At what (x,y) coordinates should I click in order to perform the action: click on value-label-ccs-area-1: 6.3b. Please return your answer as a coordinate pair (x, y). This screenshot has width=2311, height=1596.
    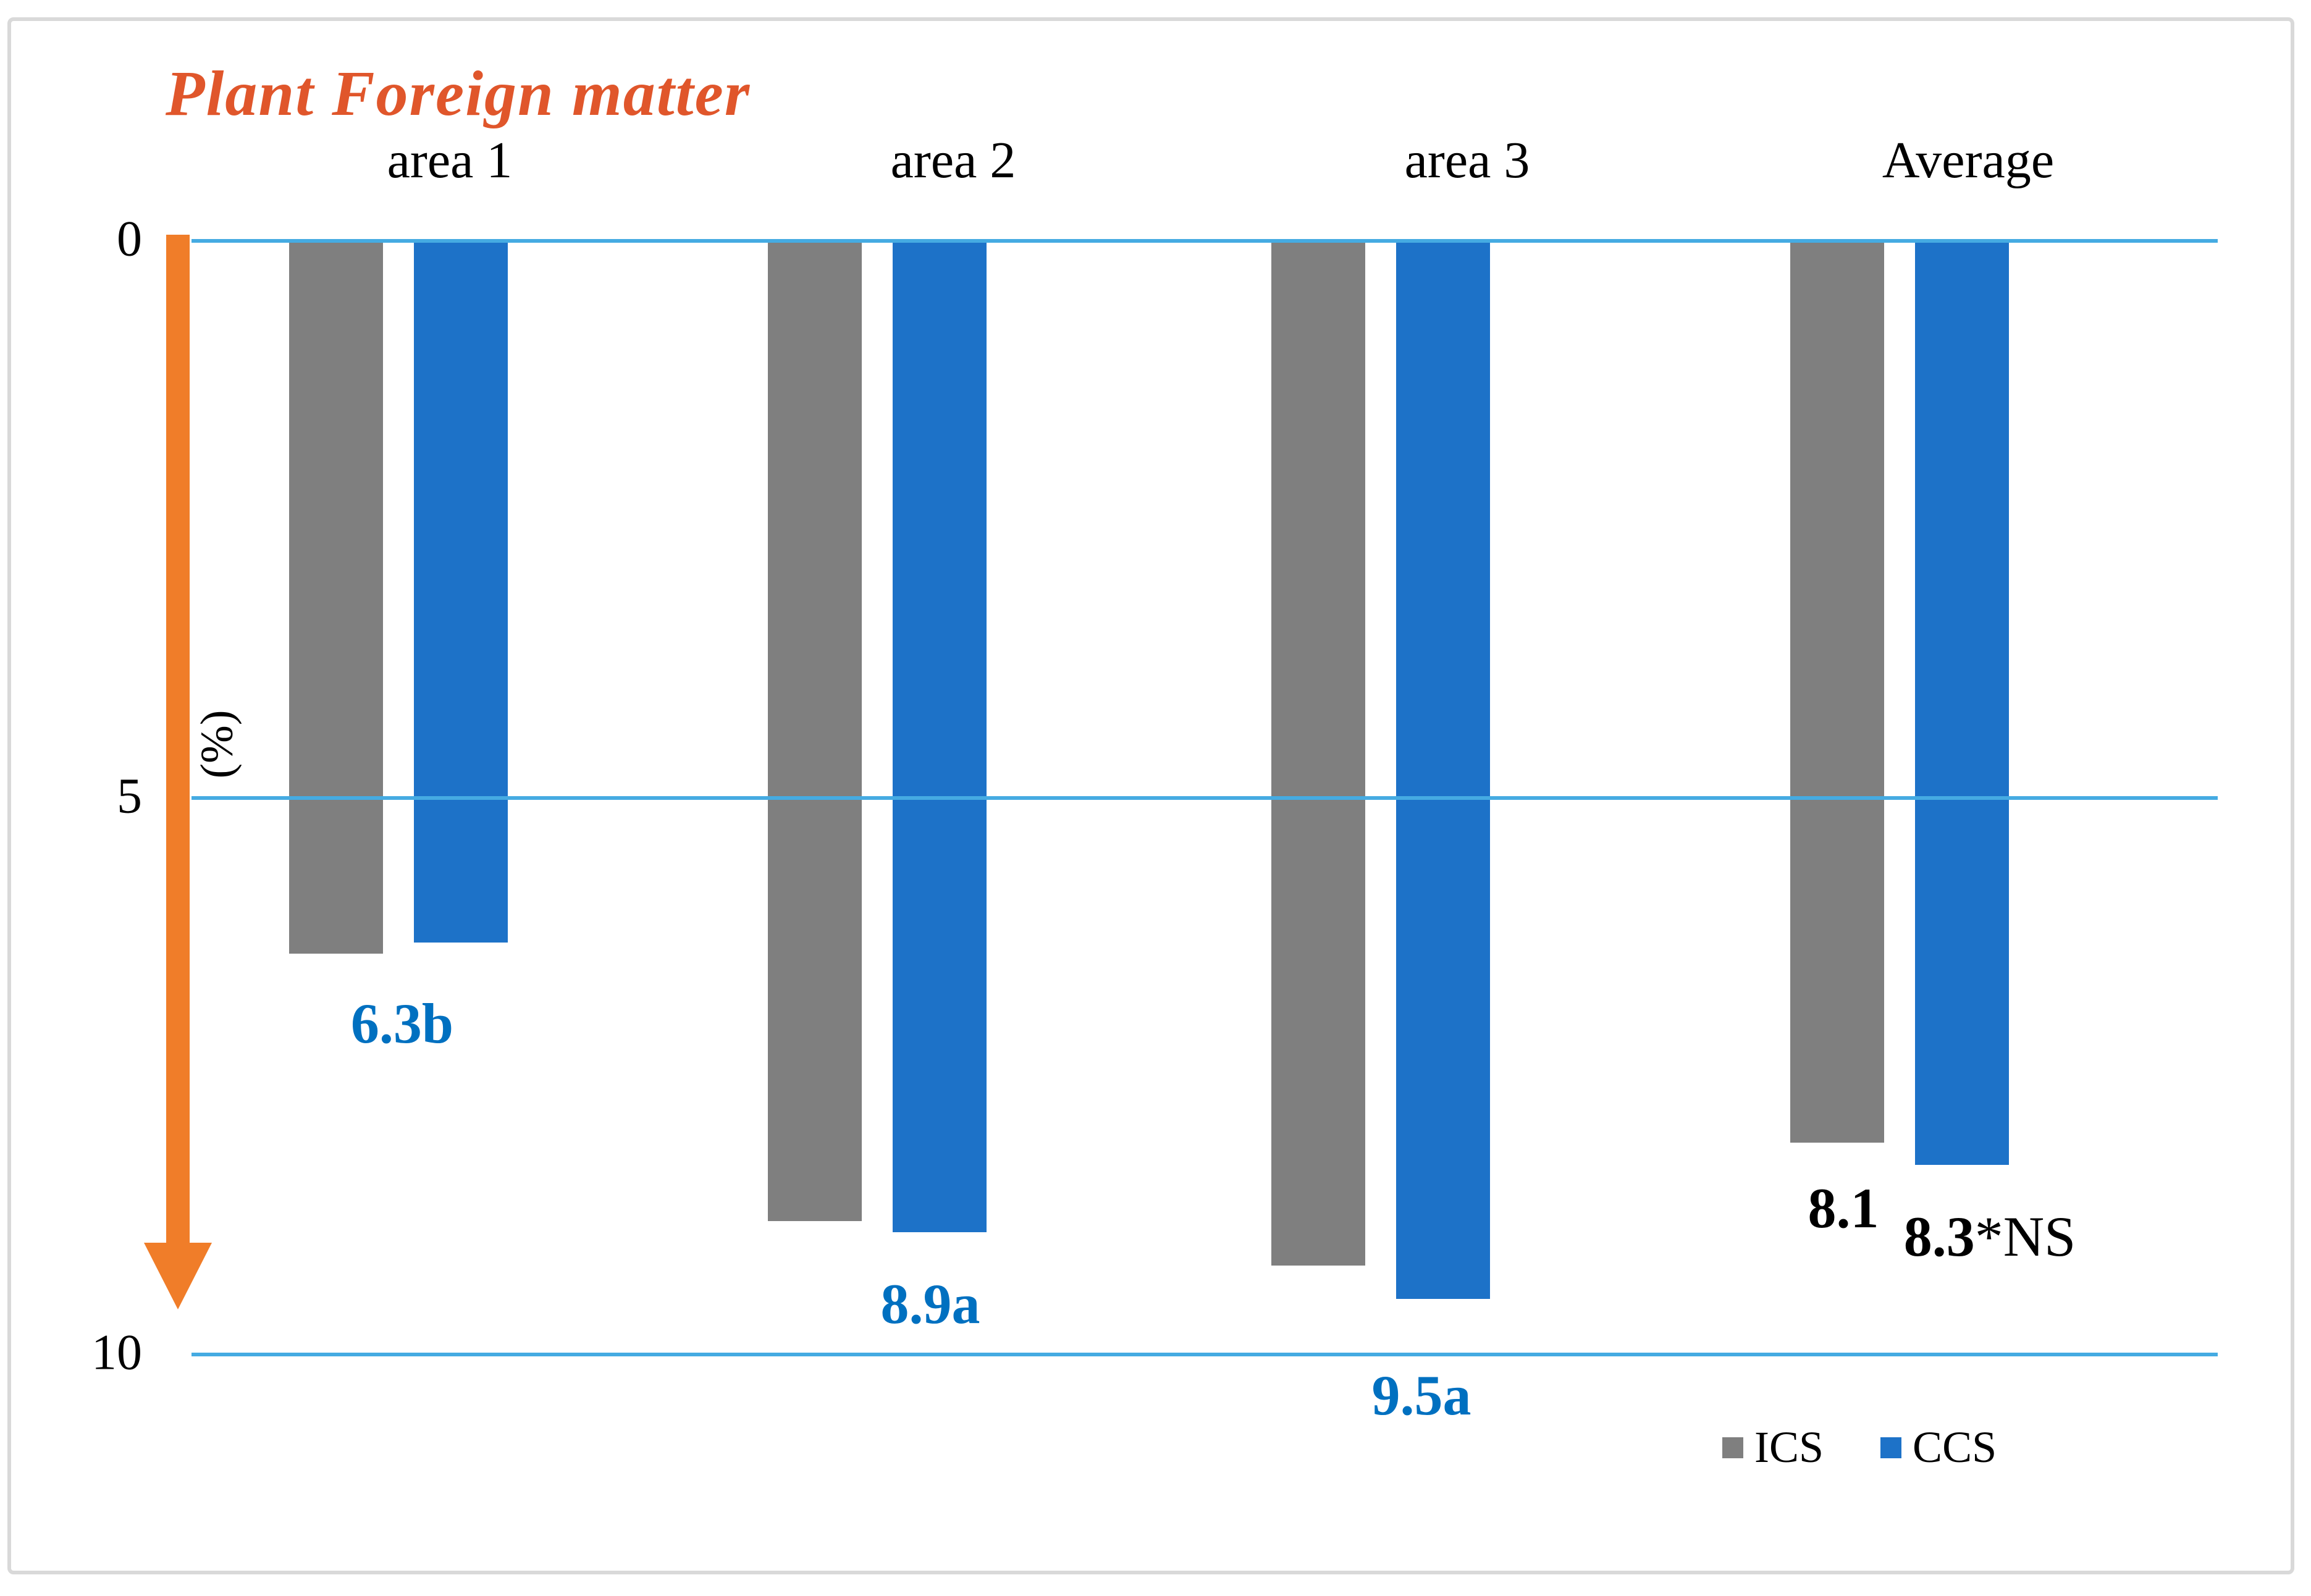
    Looking at the image, I should click on (402, 1023).